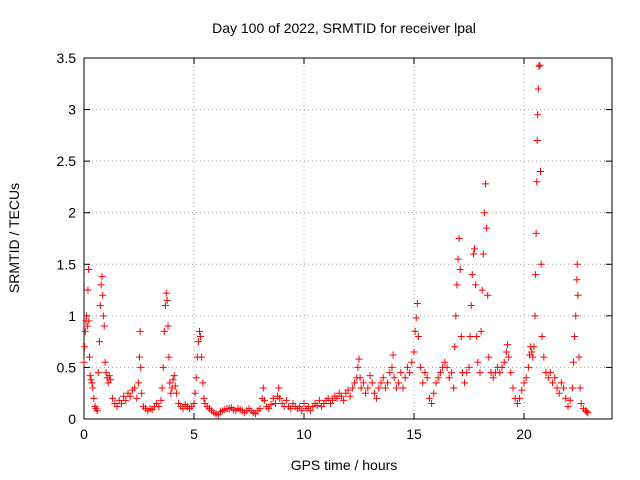 The image size is (640, 480). What do you see at coordinates (194, 434) in the screenshot?
I see `x-tick-label: 5` at bounding box center [194, 434].